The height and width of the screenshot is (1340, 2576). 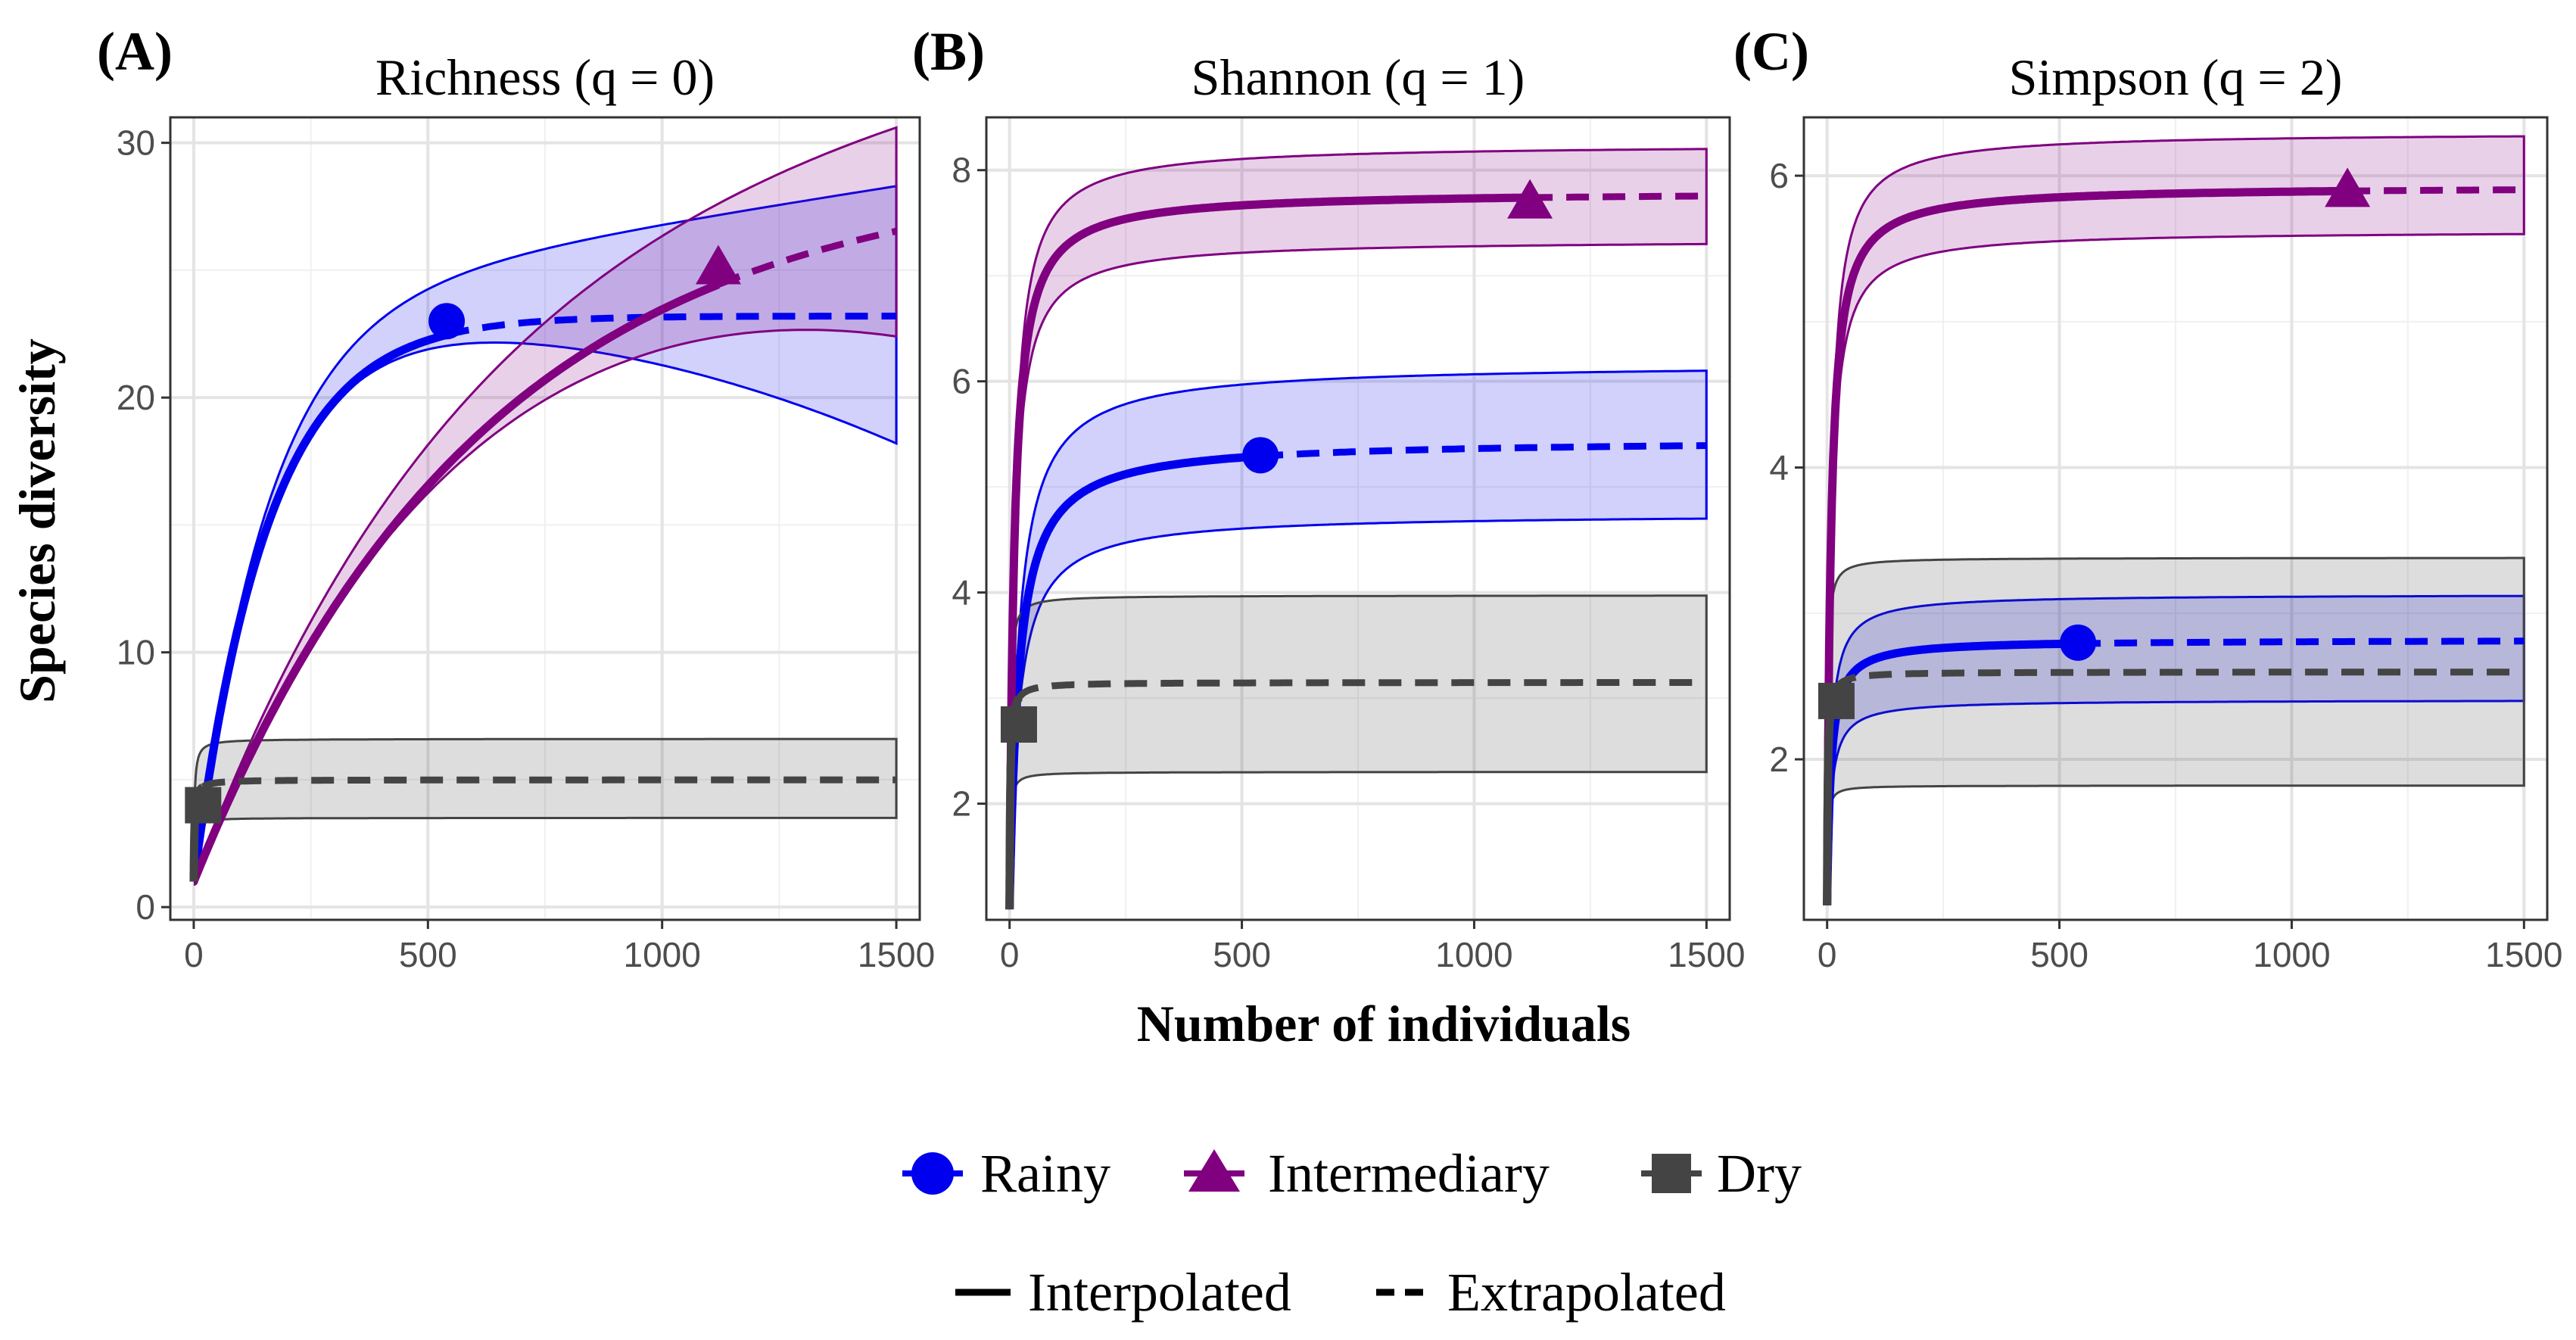 What do you see at coordinates (2176, 77) in the screenshot?
I see `panel-title: Simpson (q = 2)` at bounding box center [2176, 77].